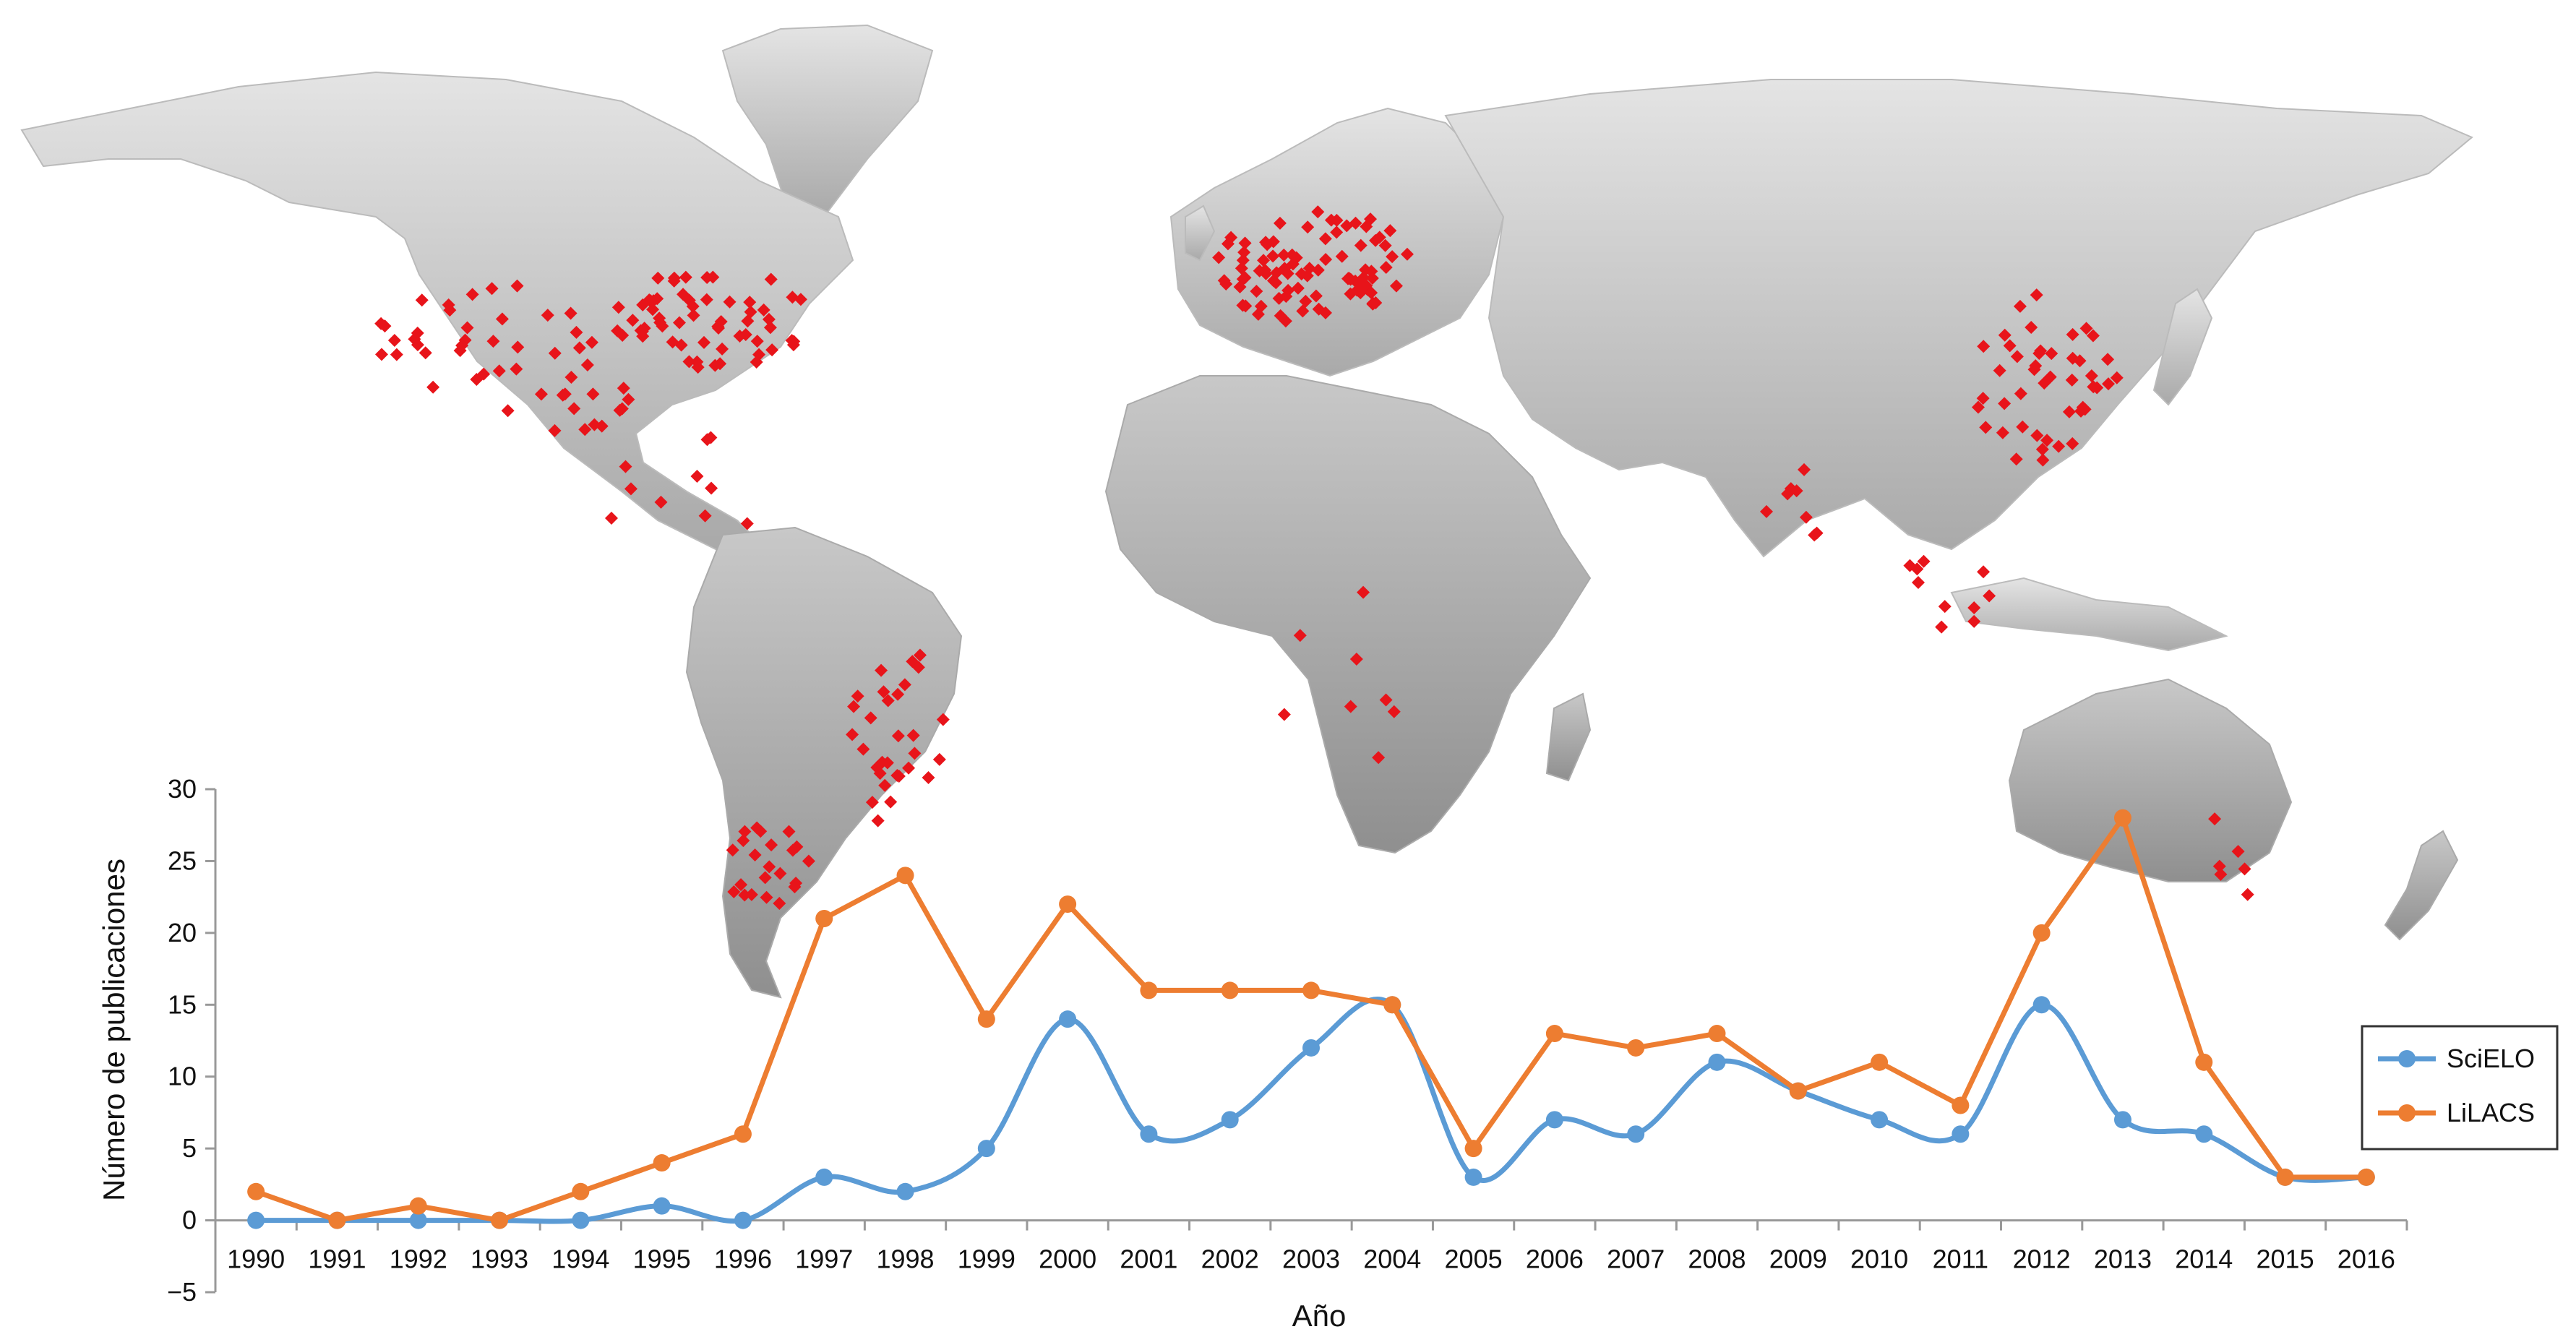 Image resolution: width=2576 pixels, height=1337 pixels. I want to click on x-axis-title: Año, so click(1320, 1316).